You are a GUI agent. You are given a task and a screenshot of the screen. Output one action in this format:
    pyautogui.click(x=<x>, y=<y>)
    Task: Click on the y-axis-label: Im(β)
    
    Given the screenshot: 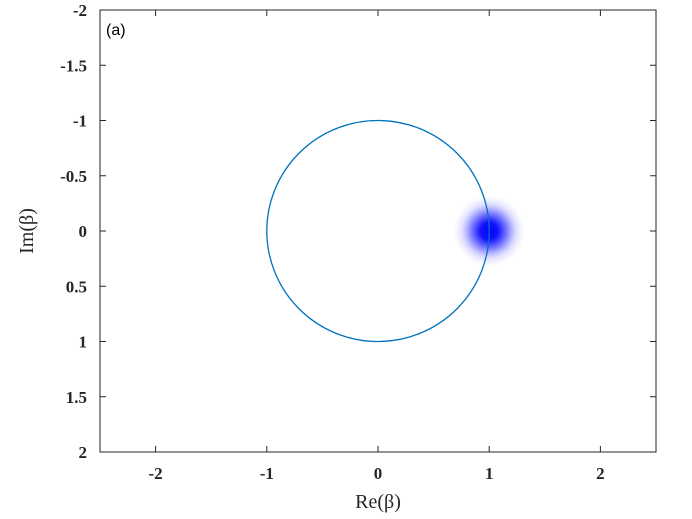 What is the action you would take?
    pyautogui.click(x=27, y=231)
    